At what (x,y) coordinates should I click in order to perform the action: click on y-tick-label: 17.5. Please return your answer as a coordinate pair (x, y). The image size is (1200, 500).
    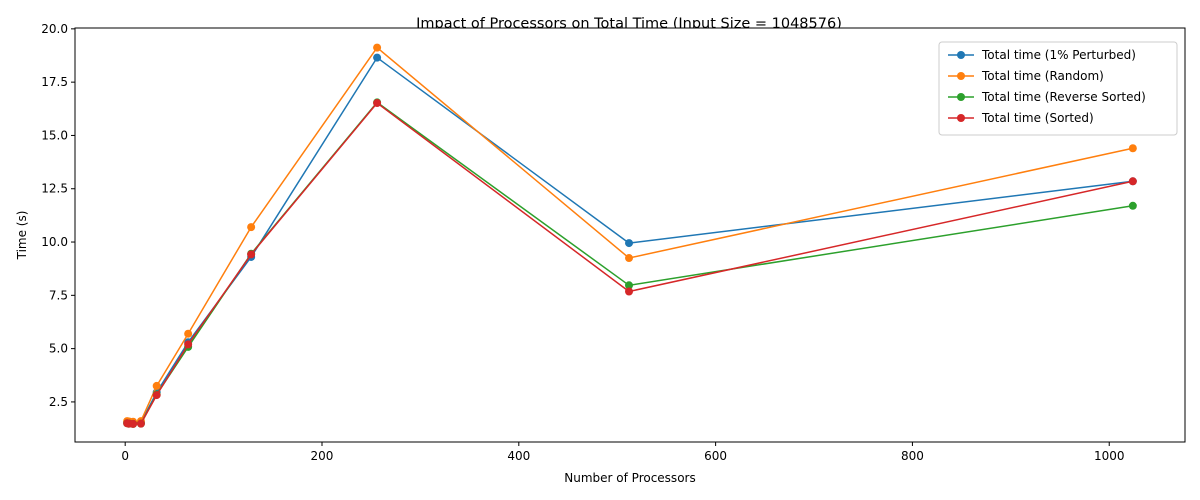
    Looking at the image, I should click on (54, 82).